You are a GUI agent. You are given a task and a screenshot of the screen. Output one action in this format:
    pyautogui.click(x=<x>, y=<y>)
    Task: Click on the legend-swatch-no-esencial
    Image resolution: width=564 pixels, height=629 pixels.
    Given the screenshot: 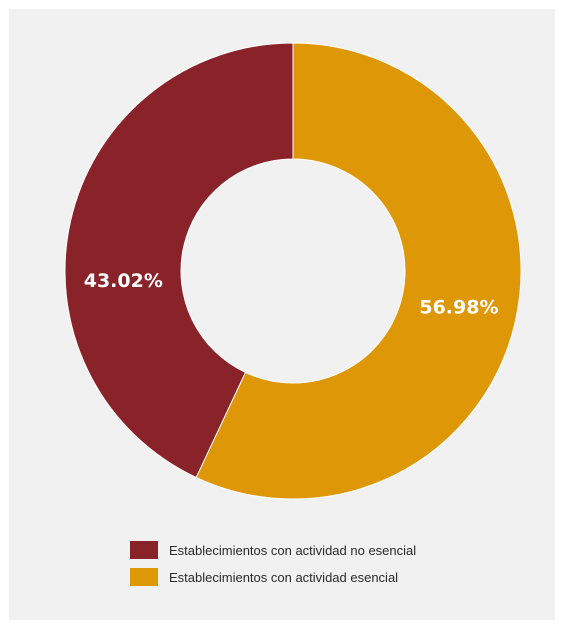 What is the action you would take?
    pyautogui.click(x=144, y=550)
    